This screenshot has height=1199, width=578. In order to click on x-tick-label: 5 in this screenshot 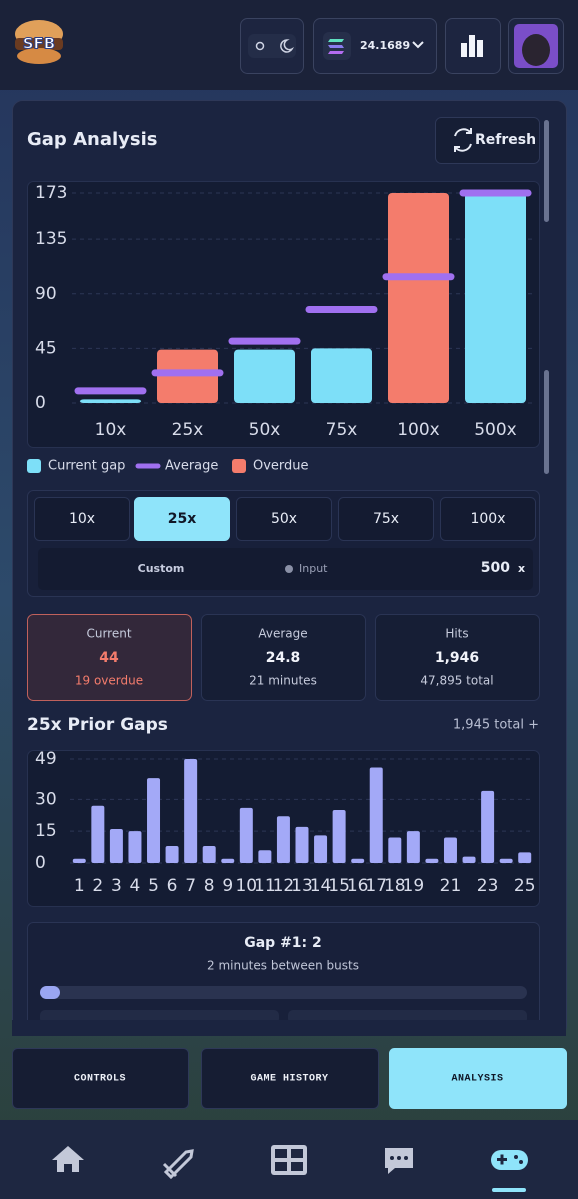, I will do `click(153, 886)`.